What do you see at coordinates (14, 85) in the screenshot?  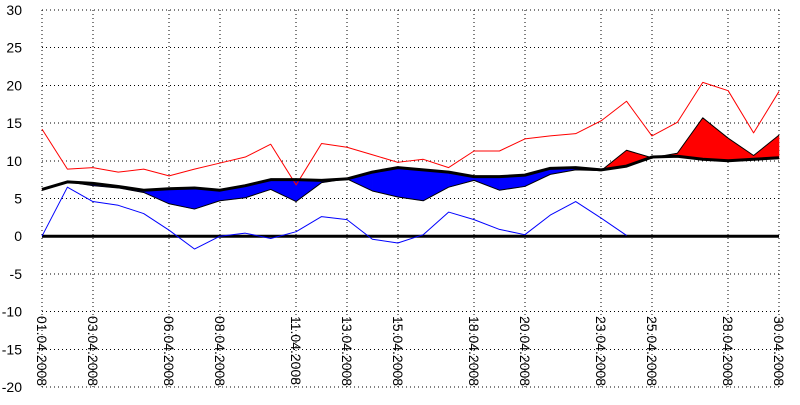 I see `y-tick-label: 20` at bounding box center [14, 85].